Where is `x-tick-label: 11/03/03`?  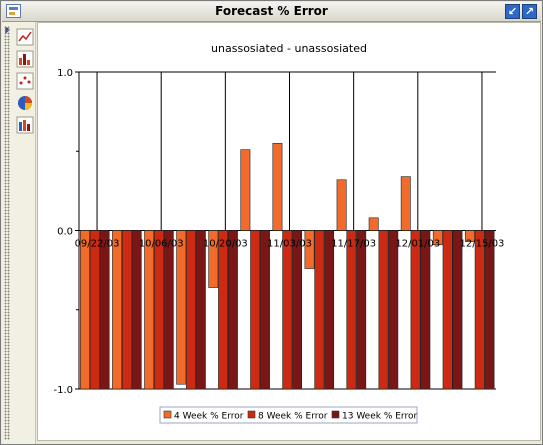
x-tick-label: 11/03/03 is located at coordinates (289, 244).